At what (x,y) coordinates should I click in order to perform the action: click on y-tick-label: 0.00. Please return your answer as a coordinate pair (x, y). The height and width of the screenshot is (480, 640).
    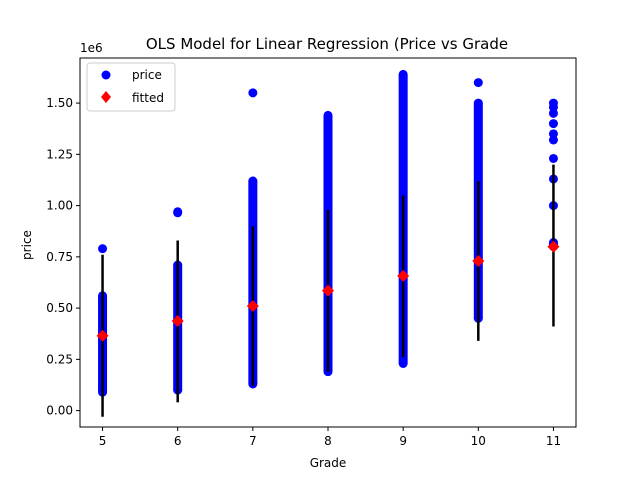
    Looking at the image, I should click on (59, 411).